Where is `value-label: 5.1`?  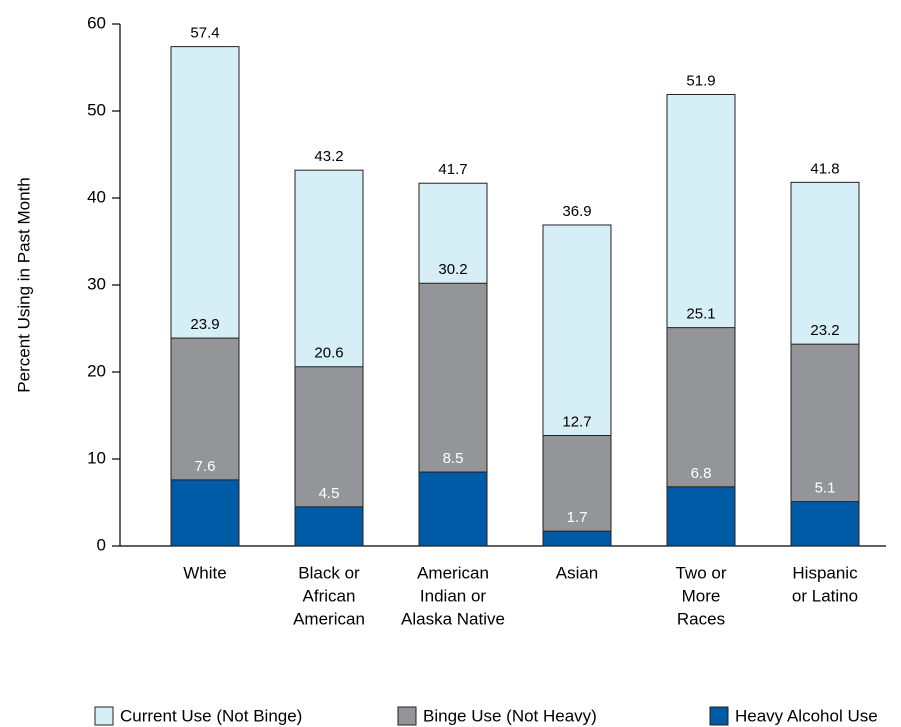 value-label: 5.1 is located at coordinates (825, 488).